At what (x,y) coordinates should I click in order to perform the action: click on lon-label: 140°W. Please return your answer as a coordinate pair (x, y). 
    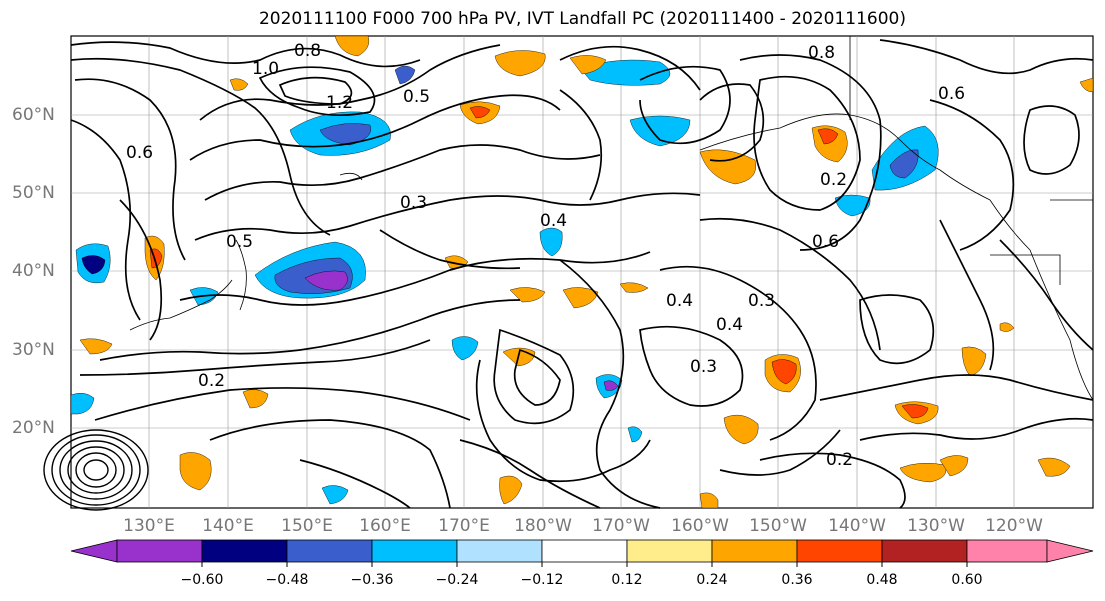
    Looking at the image, I should click on (857, 526).